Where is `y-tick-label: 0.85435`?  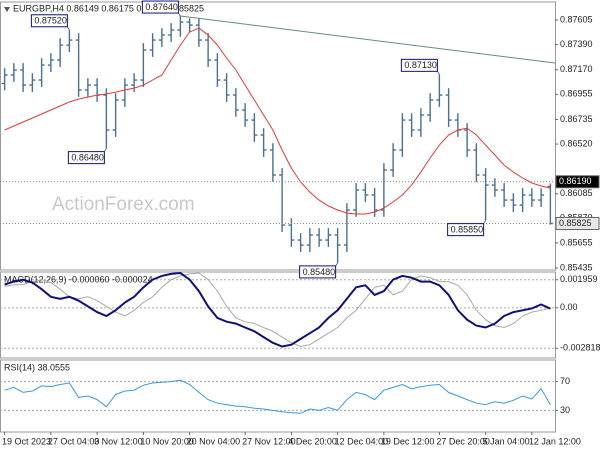 y-tick-label: 0.85435 is located at coordinates (576, 267).